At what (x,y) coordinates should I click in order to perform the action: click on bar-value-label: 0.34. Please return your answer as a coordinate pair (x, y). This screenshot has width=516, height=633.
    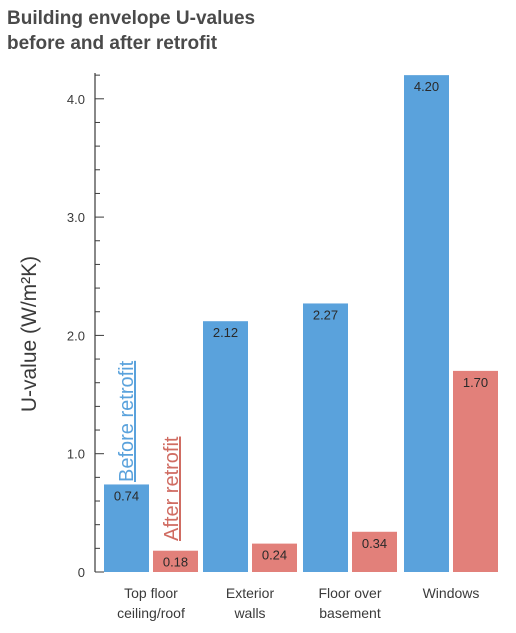
    Looking at the image, I should click on (374, 543).